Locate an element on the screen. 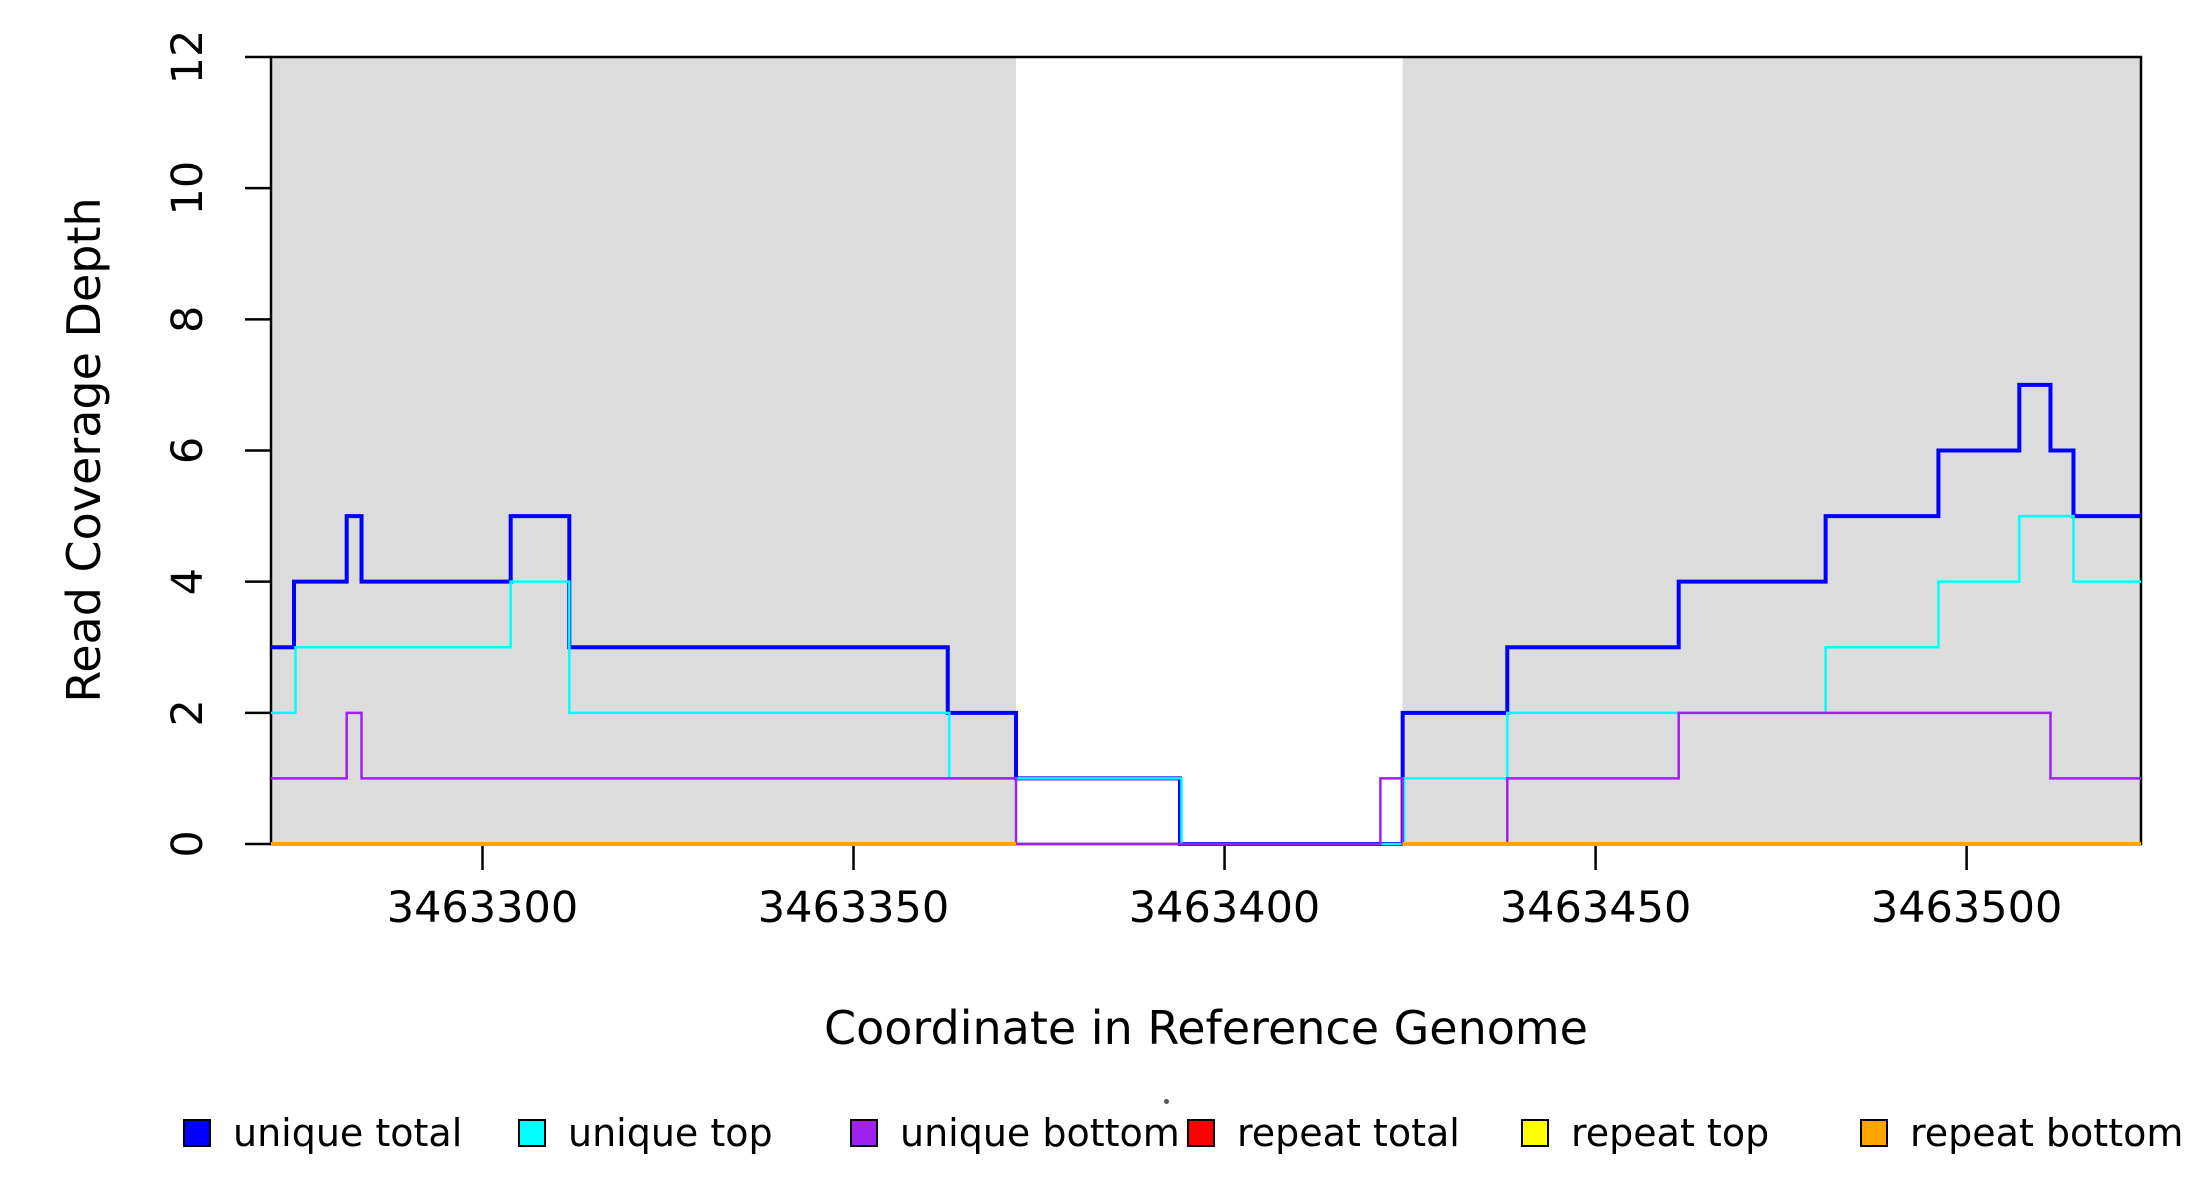 The height and width of the screenshot is (1200, 2200). legend-label: unique total is located at coordinates (348, 1133).